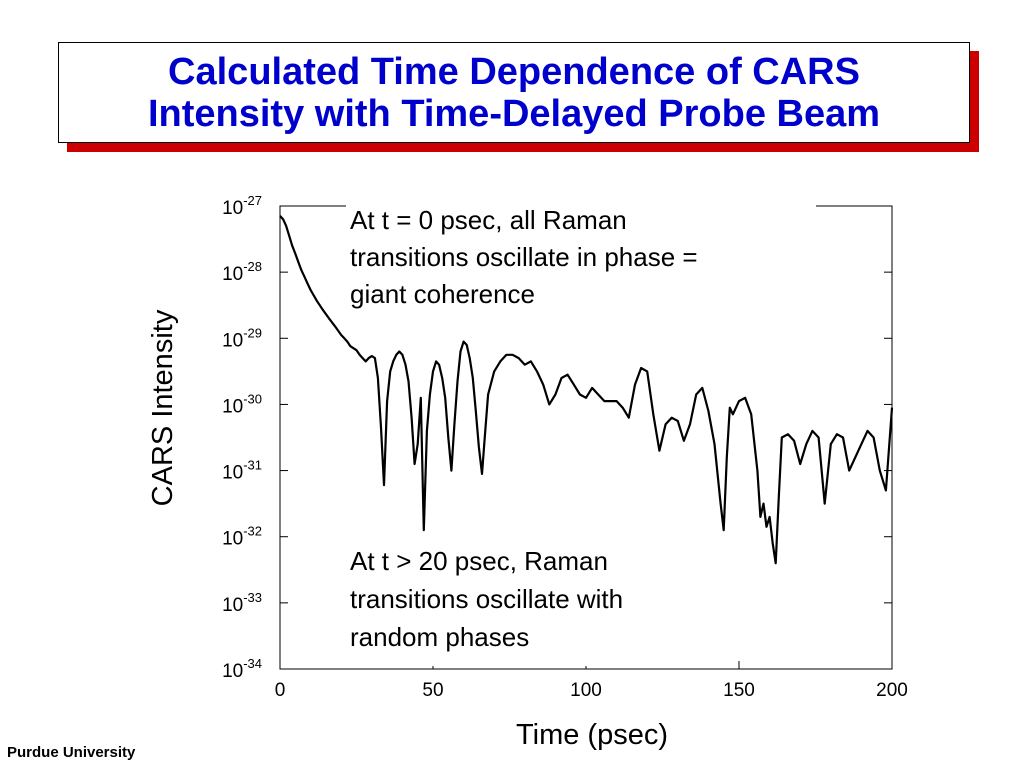  Describe the element at coordinates (71, 752) in the screenshot. I see `footer-institution: Purdue University` at that location.